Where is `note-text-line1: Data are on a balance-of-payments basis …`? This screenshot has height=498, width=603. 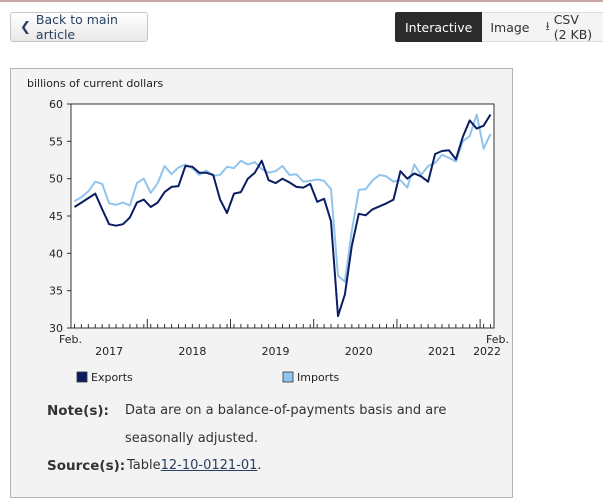 note-text-line1: Data are on a balance-of-payments basis … is located at coordinates (285, 411).